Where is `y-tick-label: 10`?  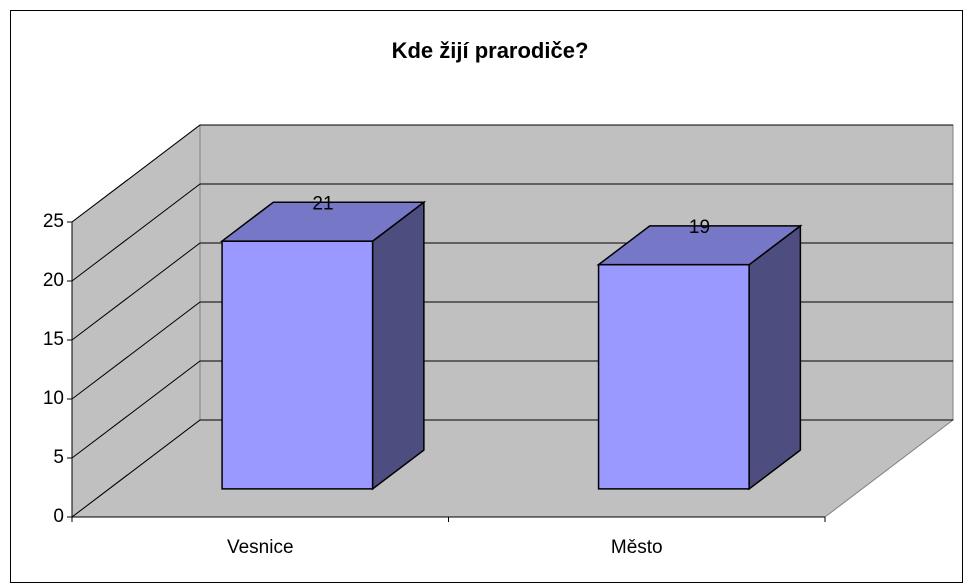 y-tick-label: 10 is located at coordinates (53, 398).